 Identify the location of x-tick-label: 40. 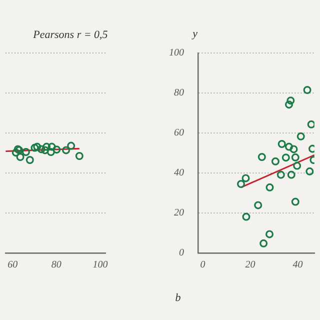
(297, 265).